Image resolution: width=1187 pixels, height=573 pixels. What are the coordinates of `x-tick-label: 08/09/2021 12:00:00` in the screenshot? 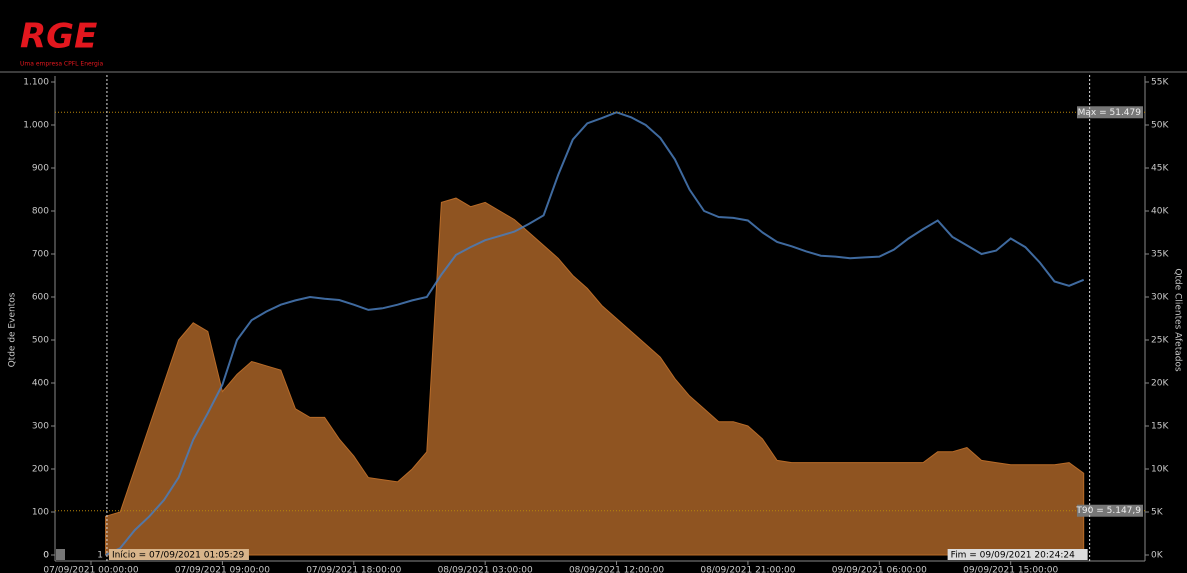 It's located at (616, 569).